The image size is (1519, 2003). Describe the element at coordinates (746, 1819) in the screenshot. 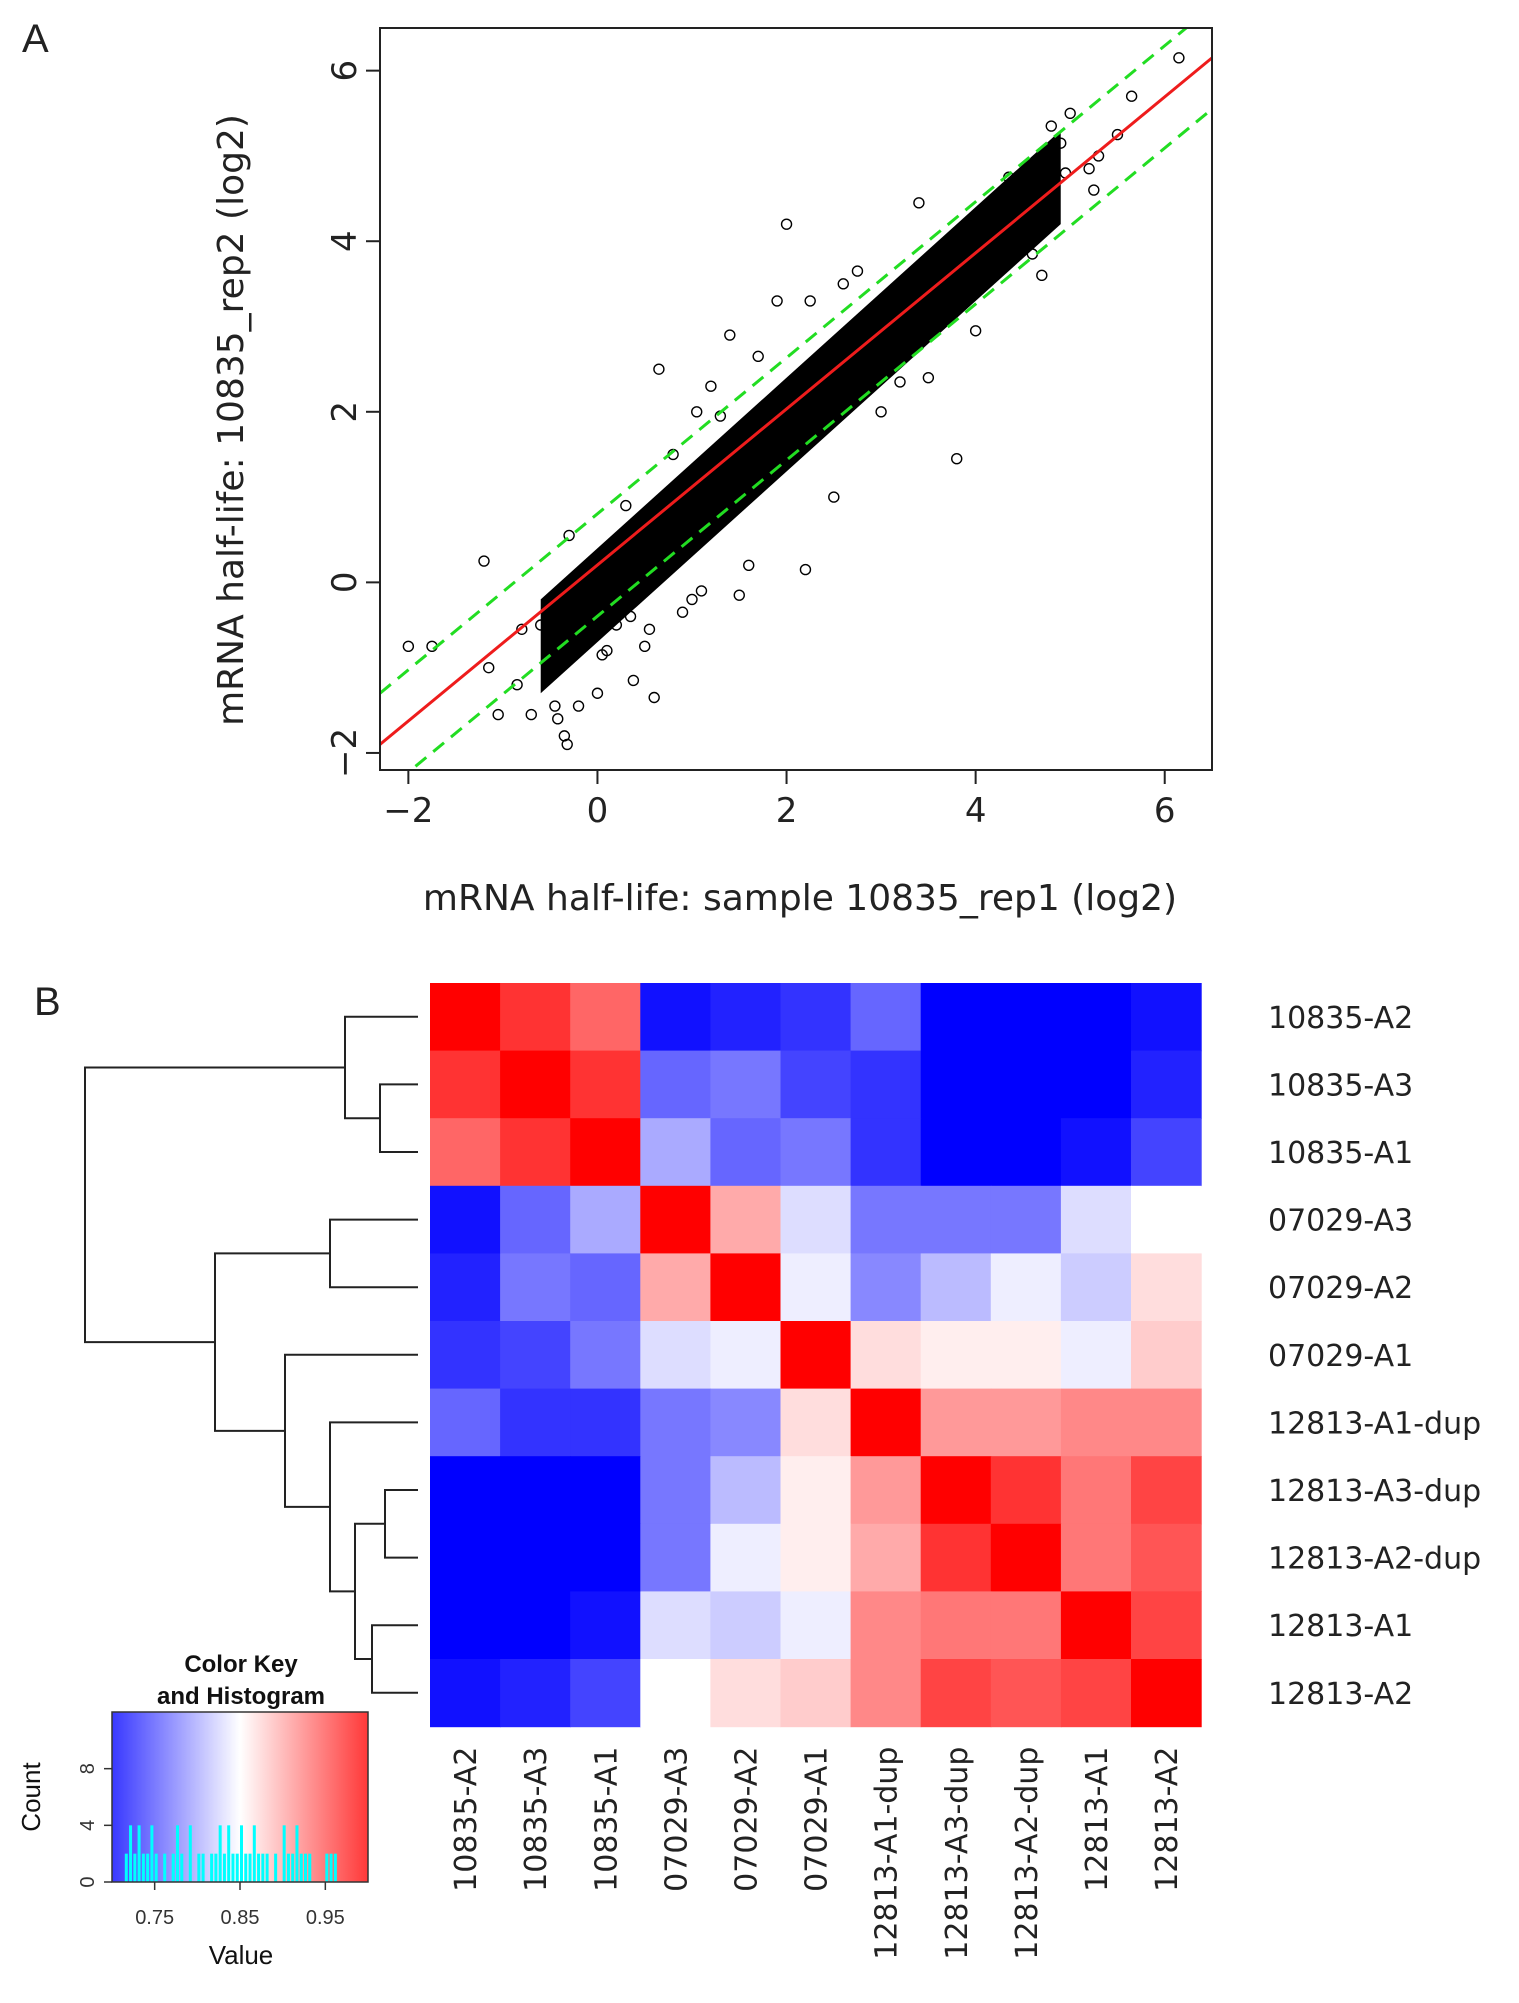

I see `heatmap-column-label: 07029-A2` at that location.